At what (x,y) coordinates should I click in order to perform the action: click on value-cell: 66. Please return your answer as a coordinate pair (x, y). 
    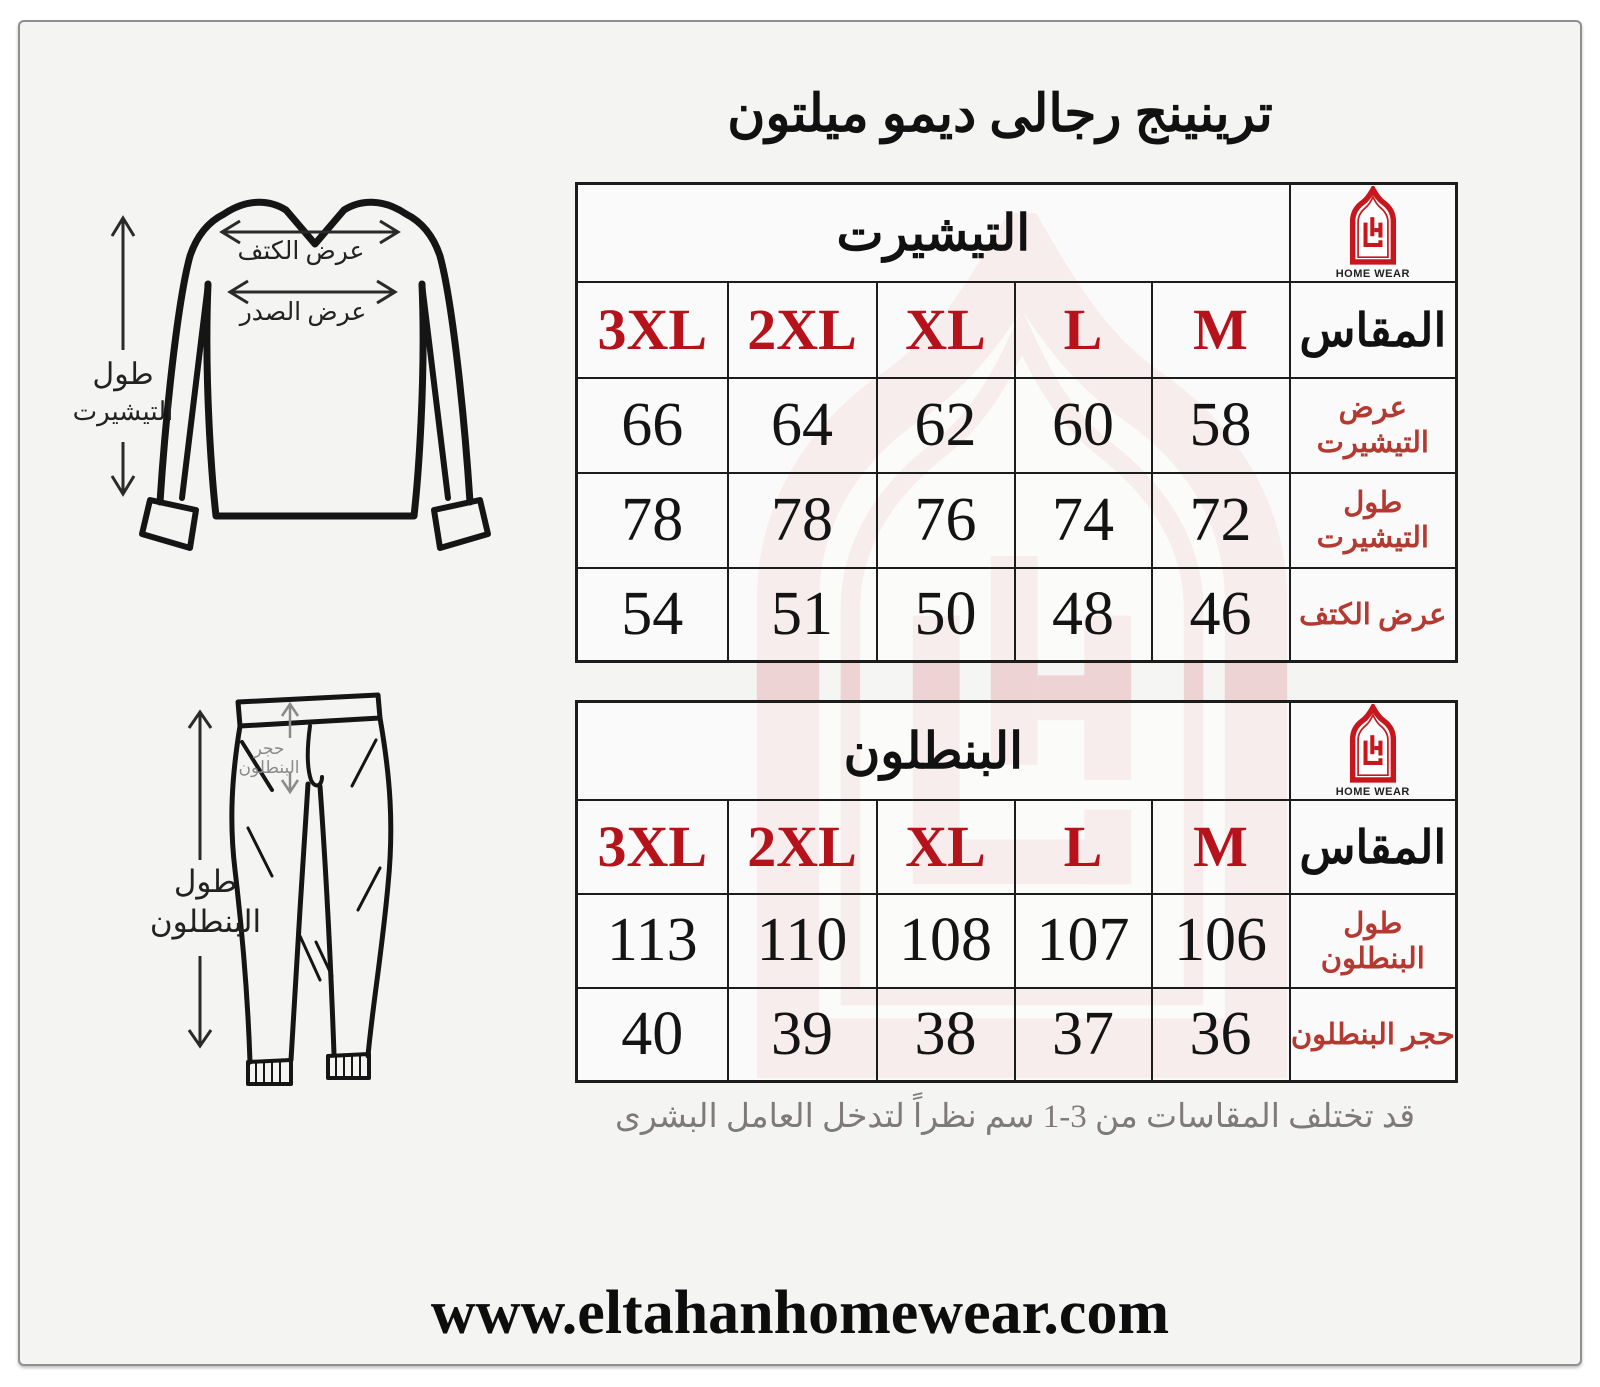
    Looking at the image, I should click on (652, 425).